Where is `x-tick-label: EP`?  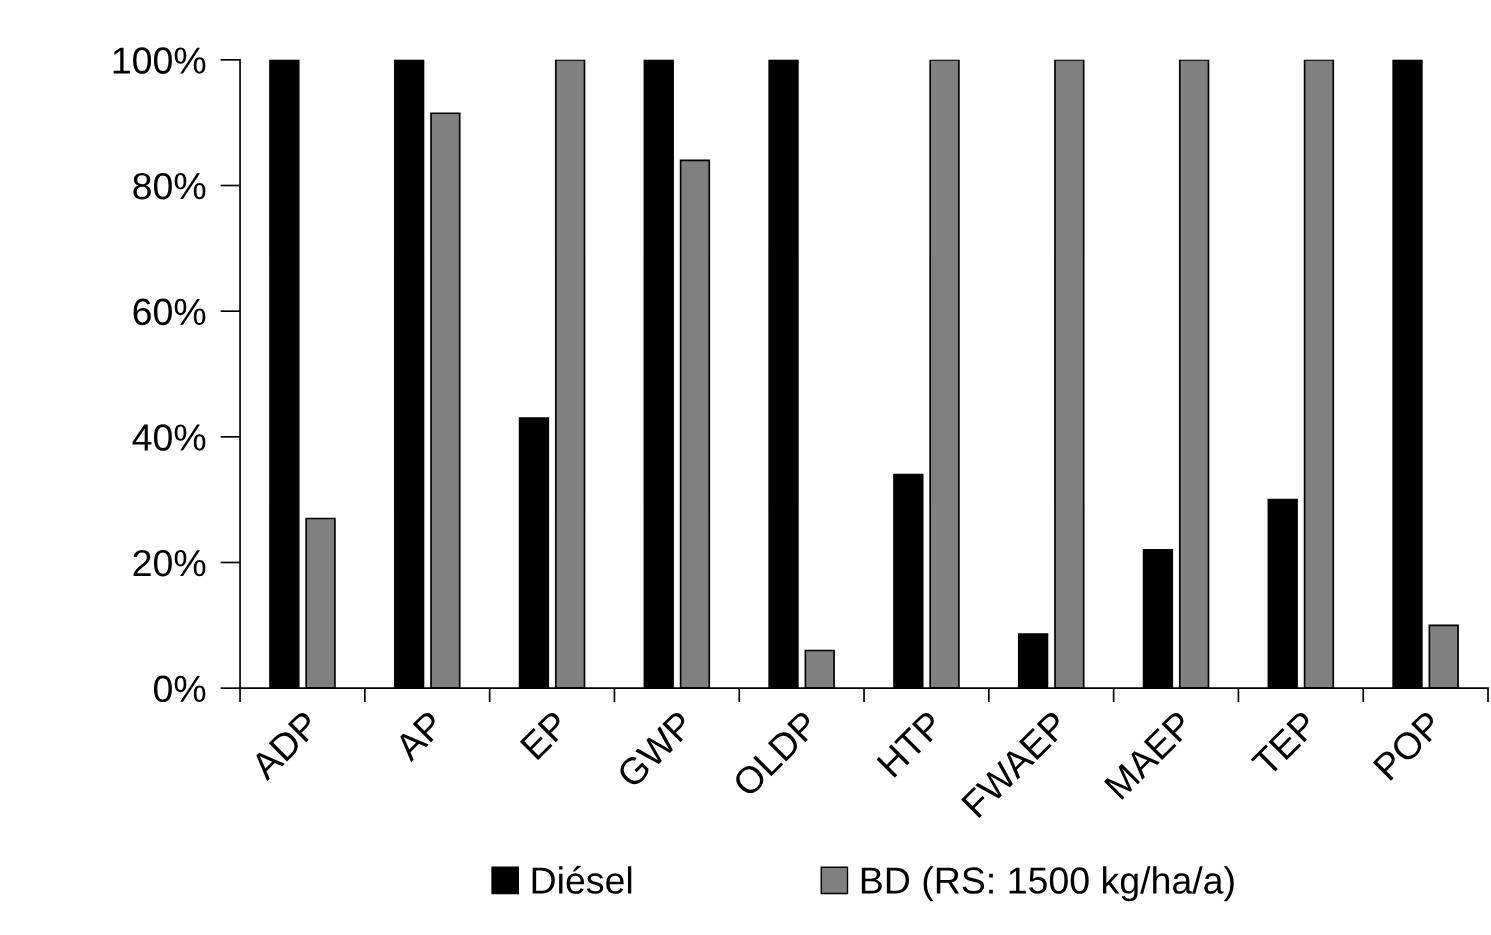
x-tick-label: EP is located at coordinates (544, 735).